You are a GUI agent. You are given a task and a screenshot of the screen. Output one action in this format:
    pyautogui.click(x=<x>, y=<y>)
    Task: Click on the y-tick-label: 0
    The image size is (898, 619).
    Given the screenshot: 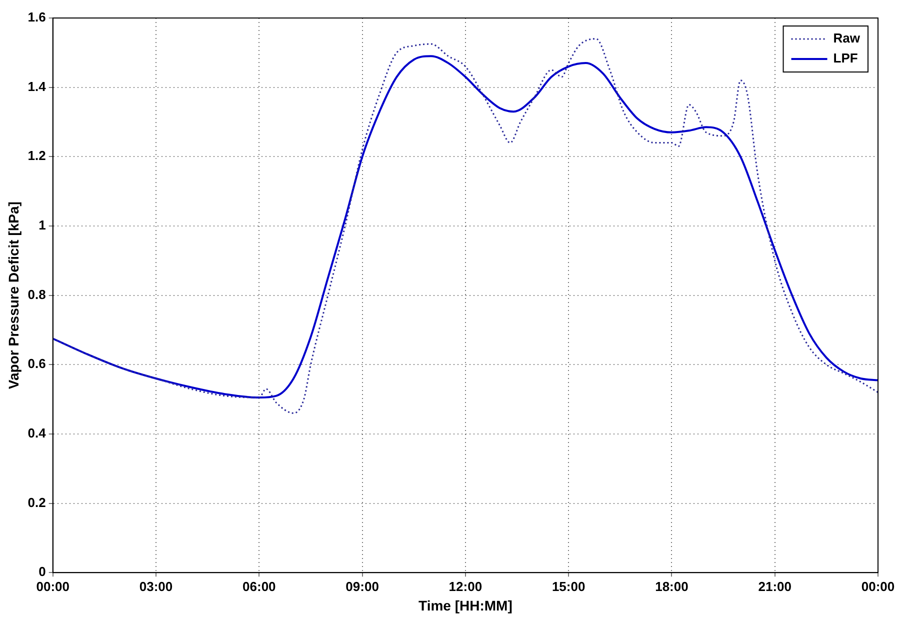 What is the action you would take?
    pyautogui.click(x=42, y=572)
    